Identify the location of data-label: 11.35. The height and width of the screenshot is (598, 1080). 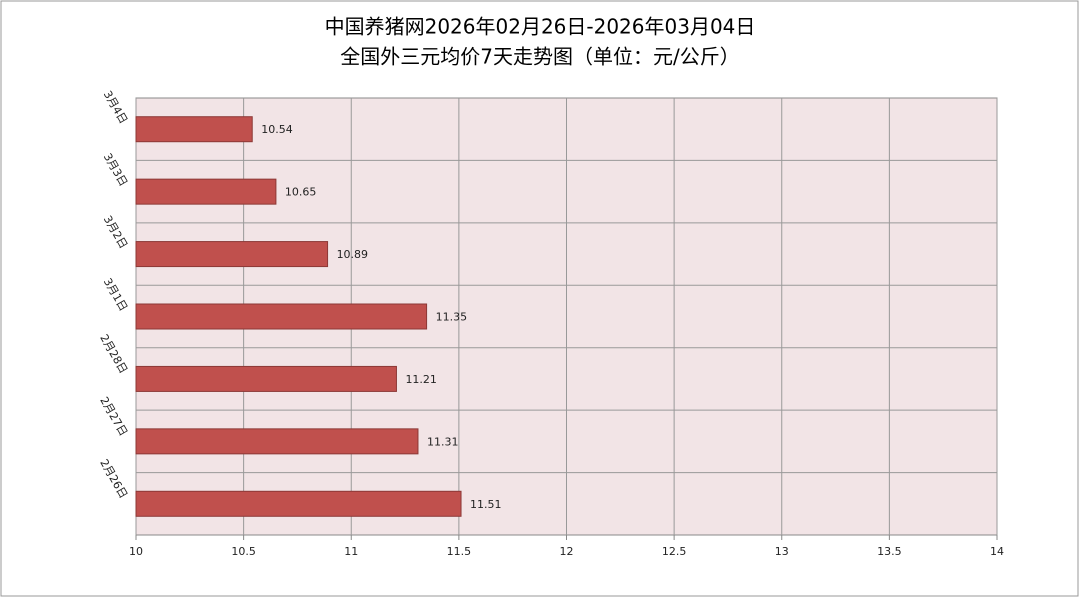
(452, 317).